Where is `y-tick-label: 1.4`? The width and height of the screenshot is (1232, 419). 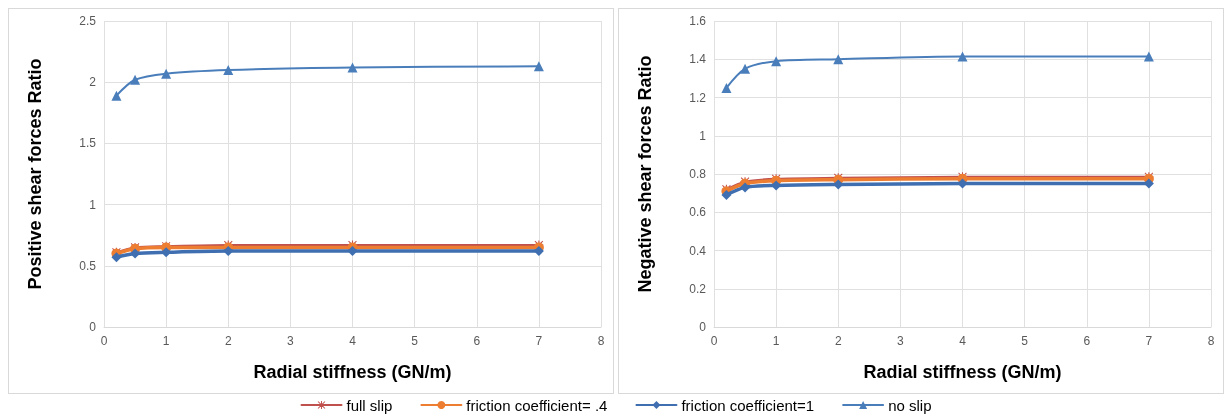
y-tick-label: 1.4 is located at coordinates (698, 59).